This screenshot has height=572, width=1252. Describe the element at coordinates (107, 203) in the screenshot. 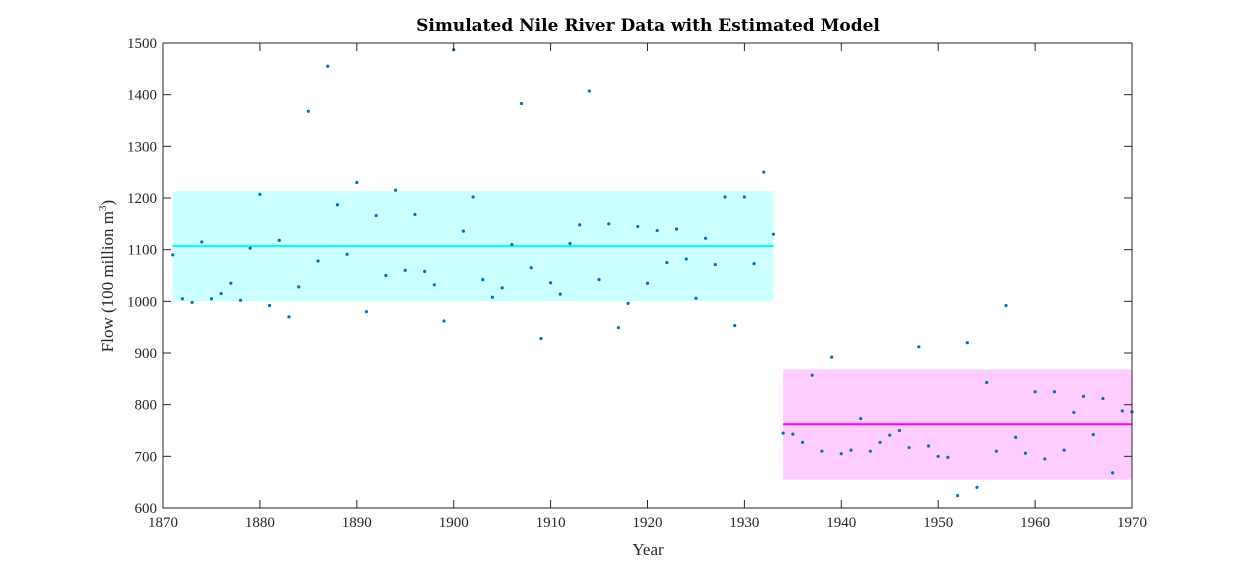

I see `y-axis-label-end: )` at that location.